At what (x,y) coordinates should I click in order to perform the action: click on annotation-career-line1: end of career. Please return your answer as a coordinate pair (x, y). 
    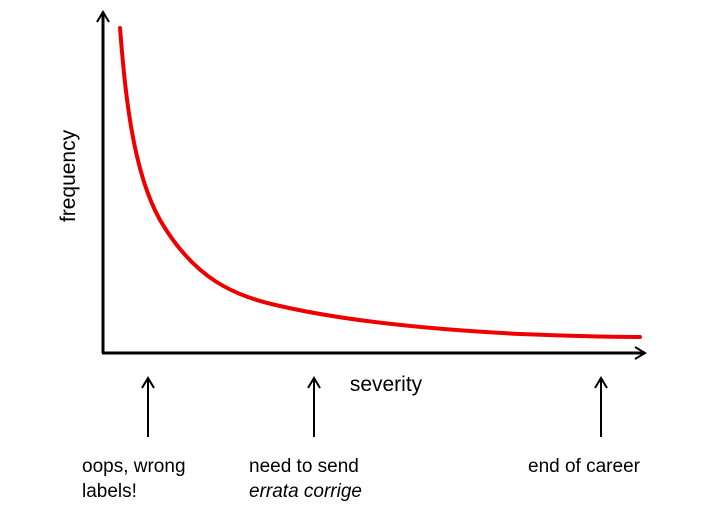
    Looking at the image, I should click on (584, 466).